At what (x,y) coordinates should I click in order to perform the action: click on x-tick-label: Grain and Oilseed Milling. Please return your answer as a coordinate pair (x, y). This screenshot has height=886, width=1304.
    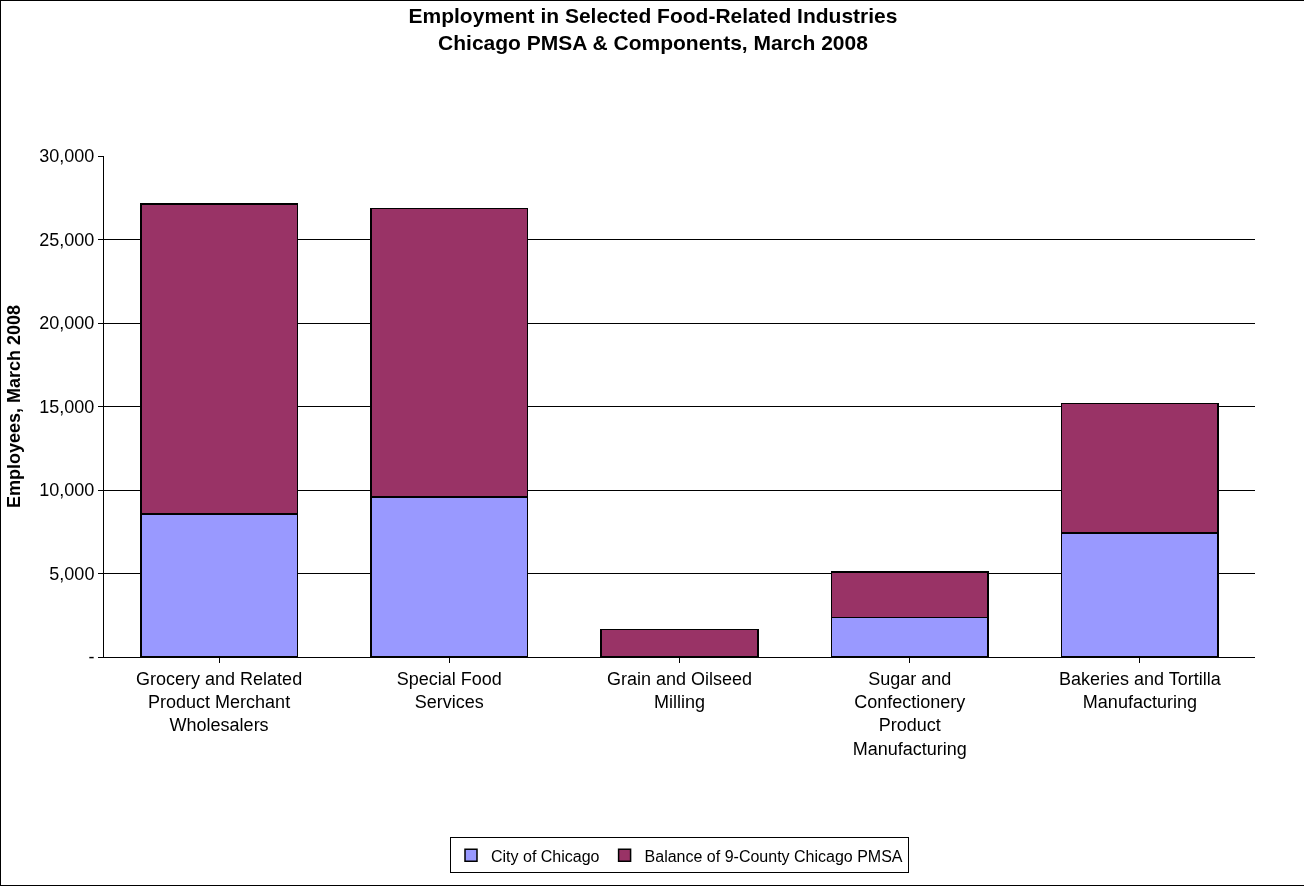
    Looking at the image, I should click on (679, 690).